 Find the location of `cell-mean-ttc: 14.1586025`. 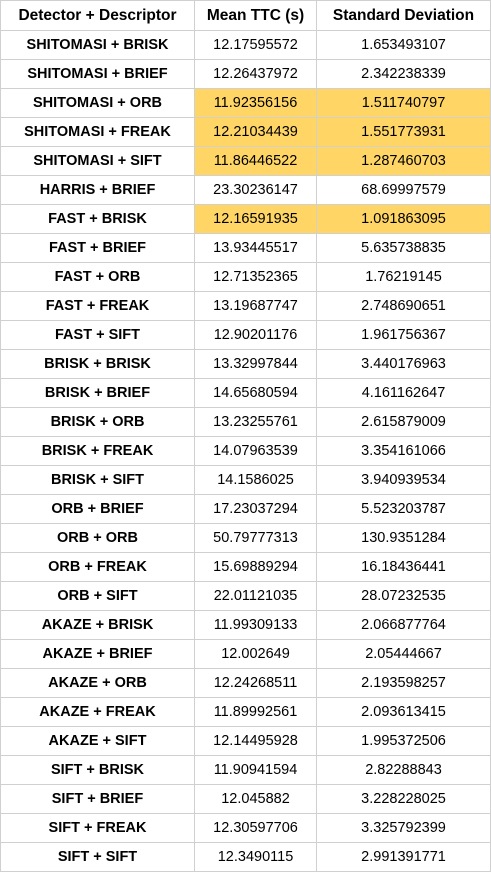

cell-mean-ttc: 14.1586025 is located at coordinates (255, 480).